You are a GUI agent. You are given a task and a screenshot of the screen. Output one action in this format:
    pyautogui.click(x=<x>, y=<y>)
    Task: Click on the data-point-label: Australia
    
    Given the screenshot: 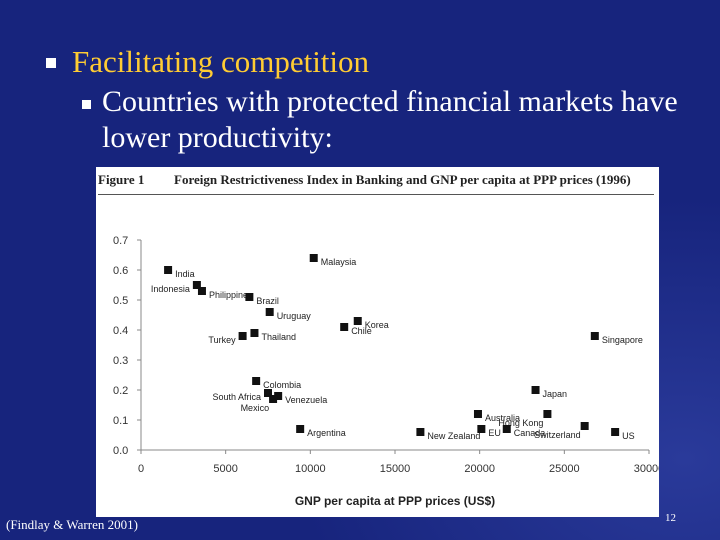 What is the action you would take?
    pyautogui.click(x=502, y=418)
    